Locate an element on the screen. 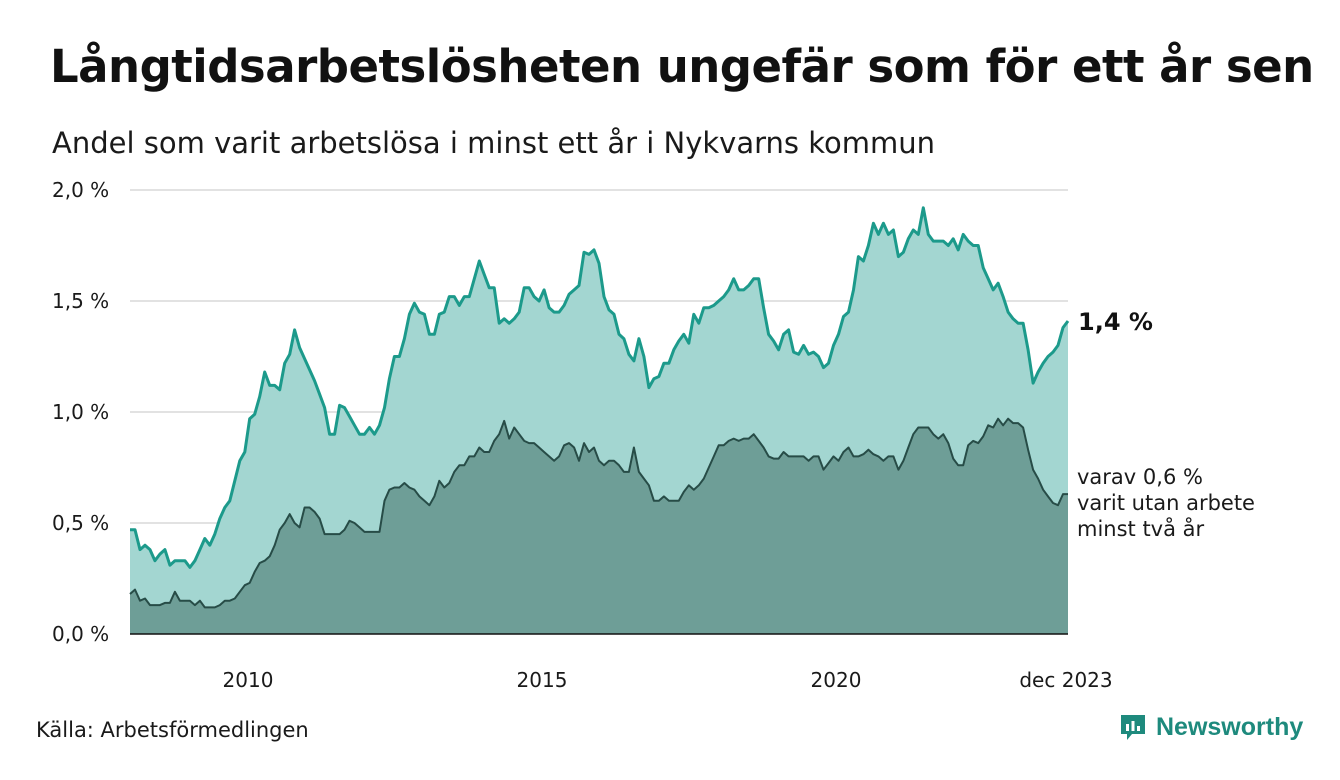  x-tick-label-2: 2020 is located at coordinates (836, 680).